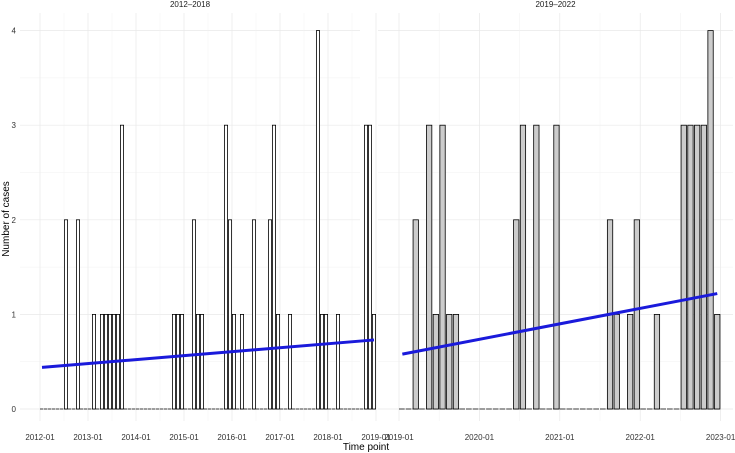  Describe the element at coordinates (14, 125) in the screenshot. I see `y-tick-label: 3` at that location.